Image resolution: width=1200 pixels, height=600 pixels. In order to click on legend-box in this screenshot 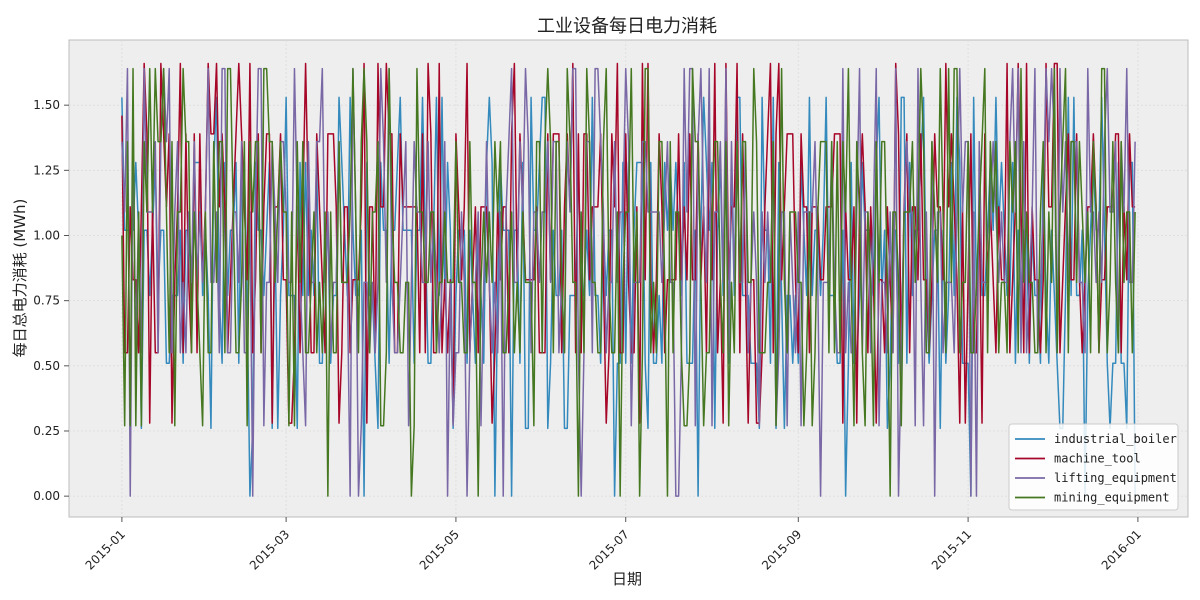, I will do `click(1093, 467)`.